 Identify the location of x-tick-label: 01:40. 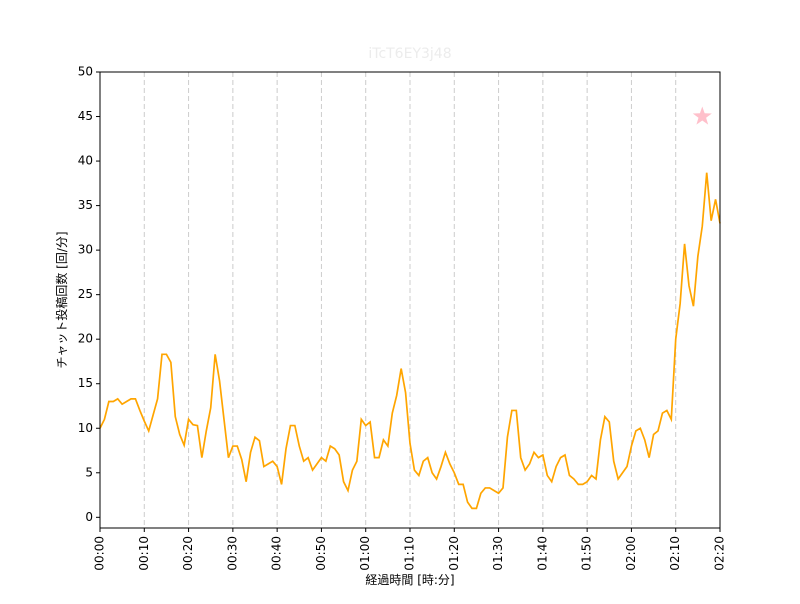
(542, 553).